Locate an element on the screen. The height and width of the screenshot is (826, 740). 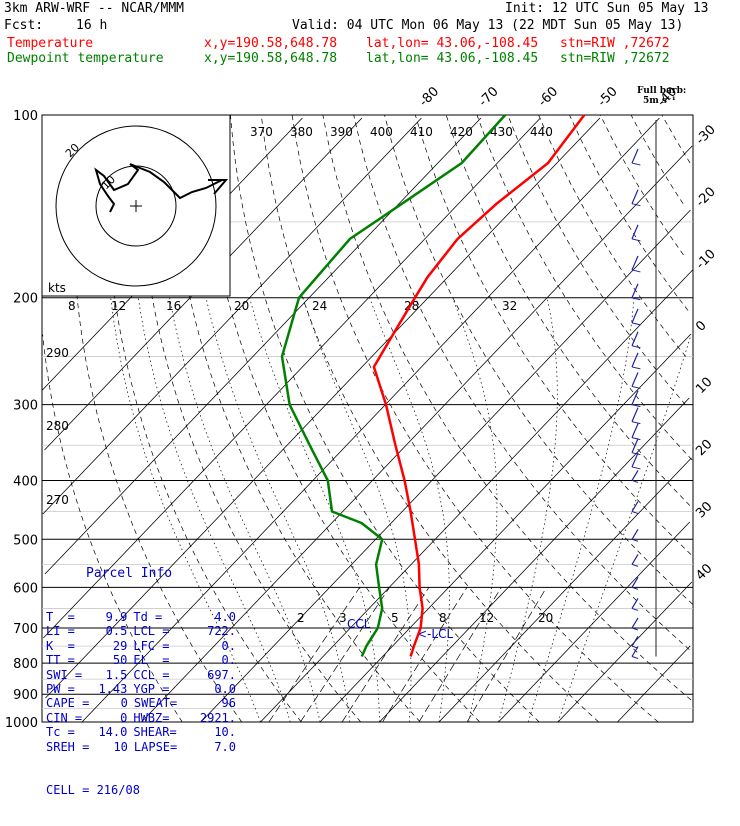
pressure-tick-label: 700 is located at coordinates (25, 629).